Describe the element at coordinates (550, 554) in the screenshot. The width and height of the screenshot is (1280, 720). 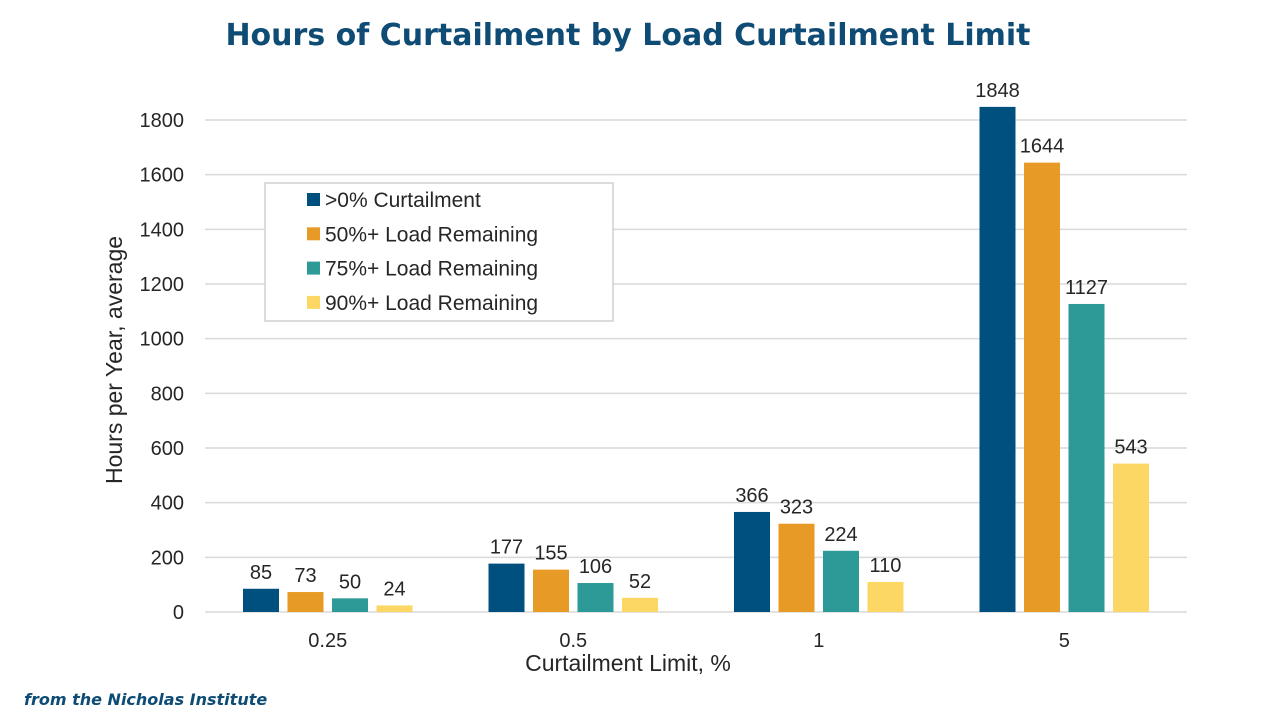
I see `data-label: 155` at that location.